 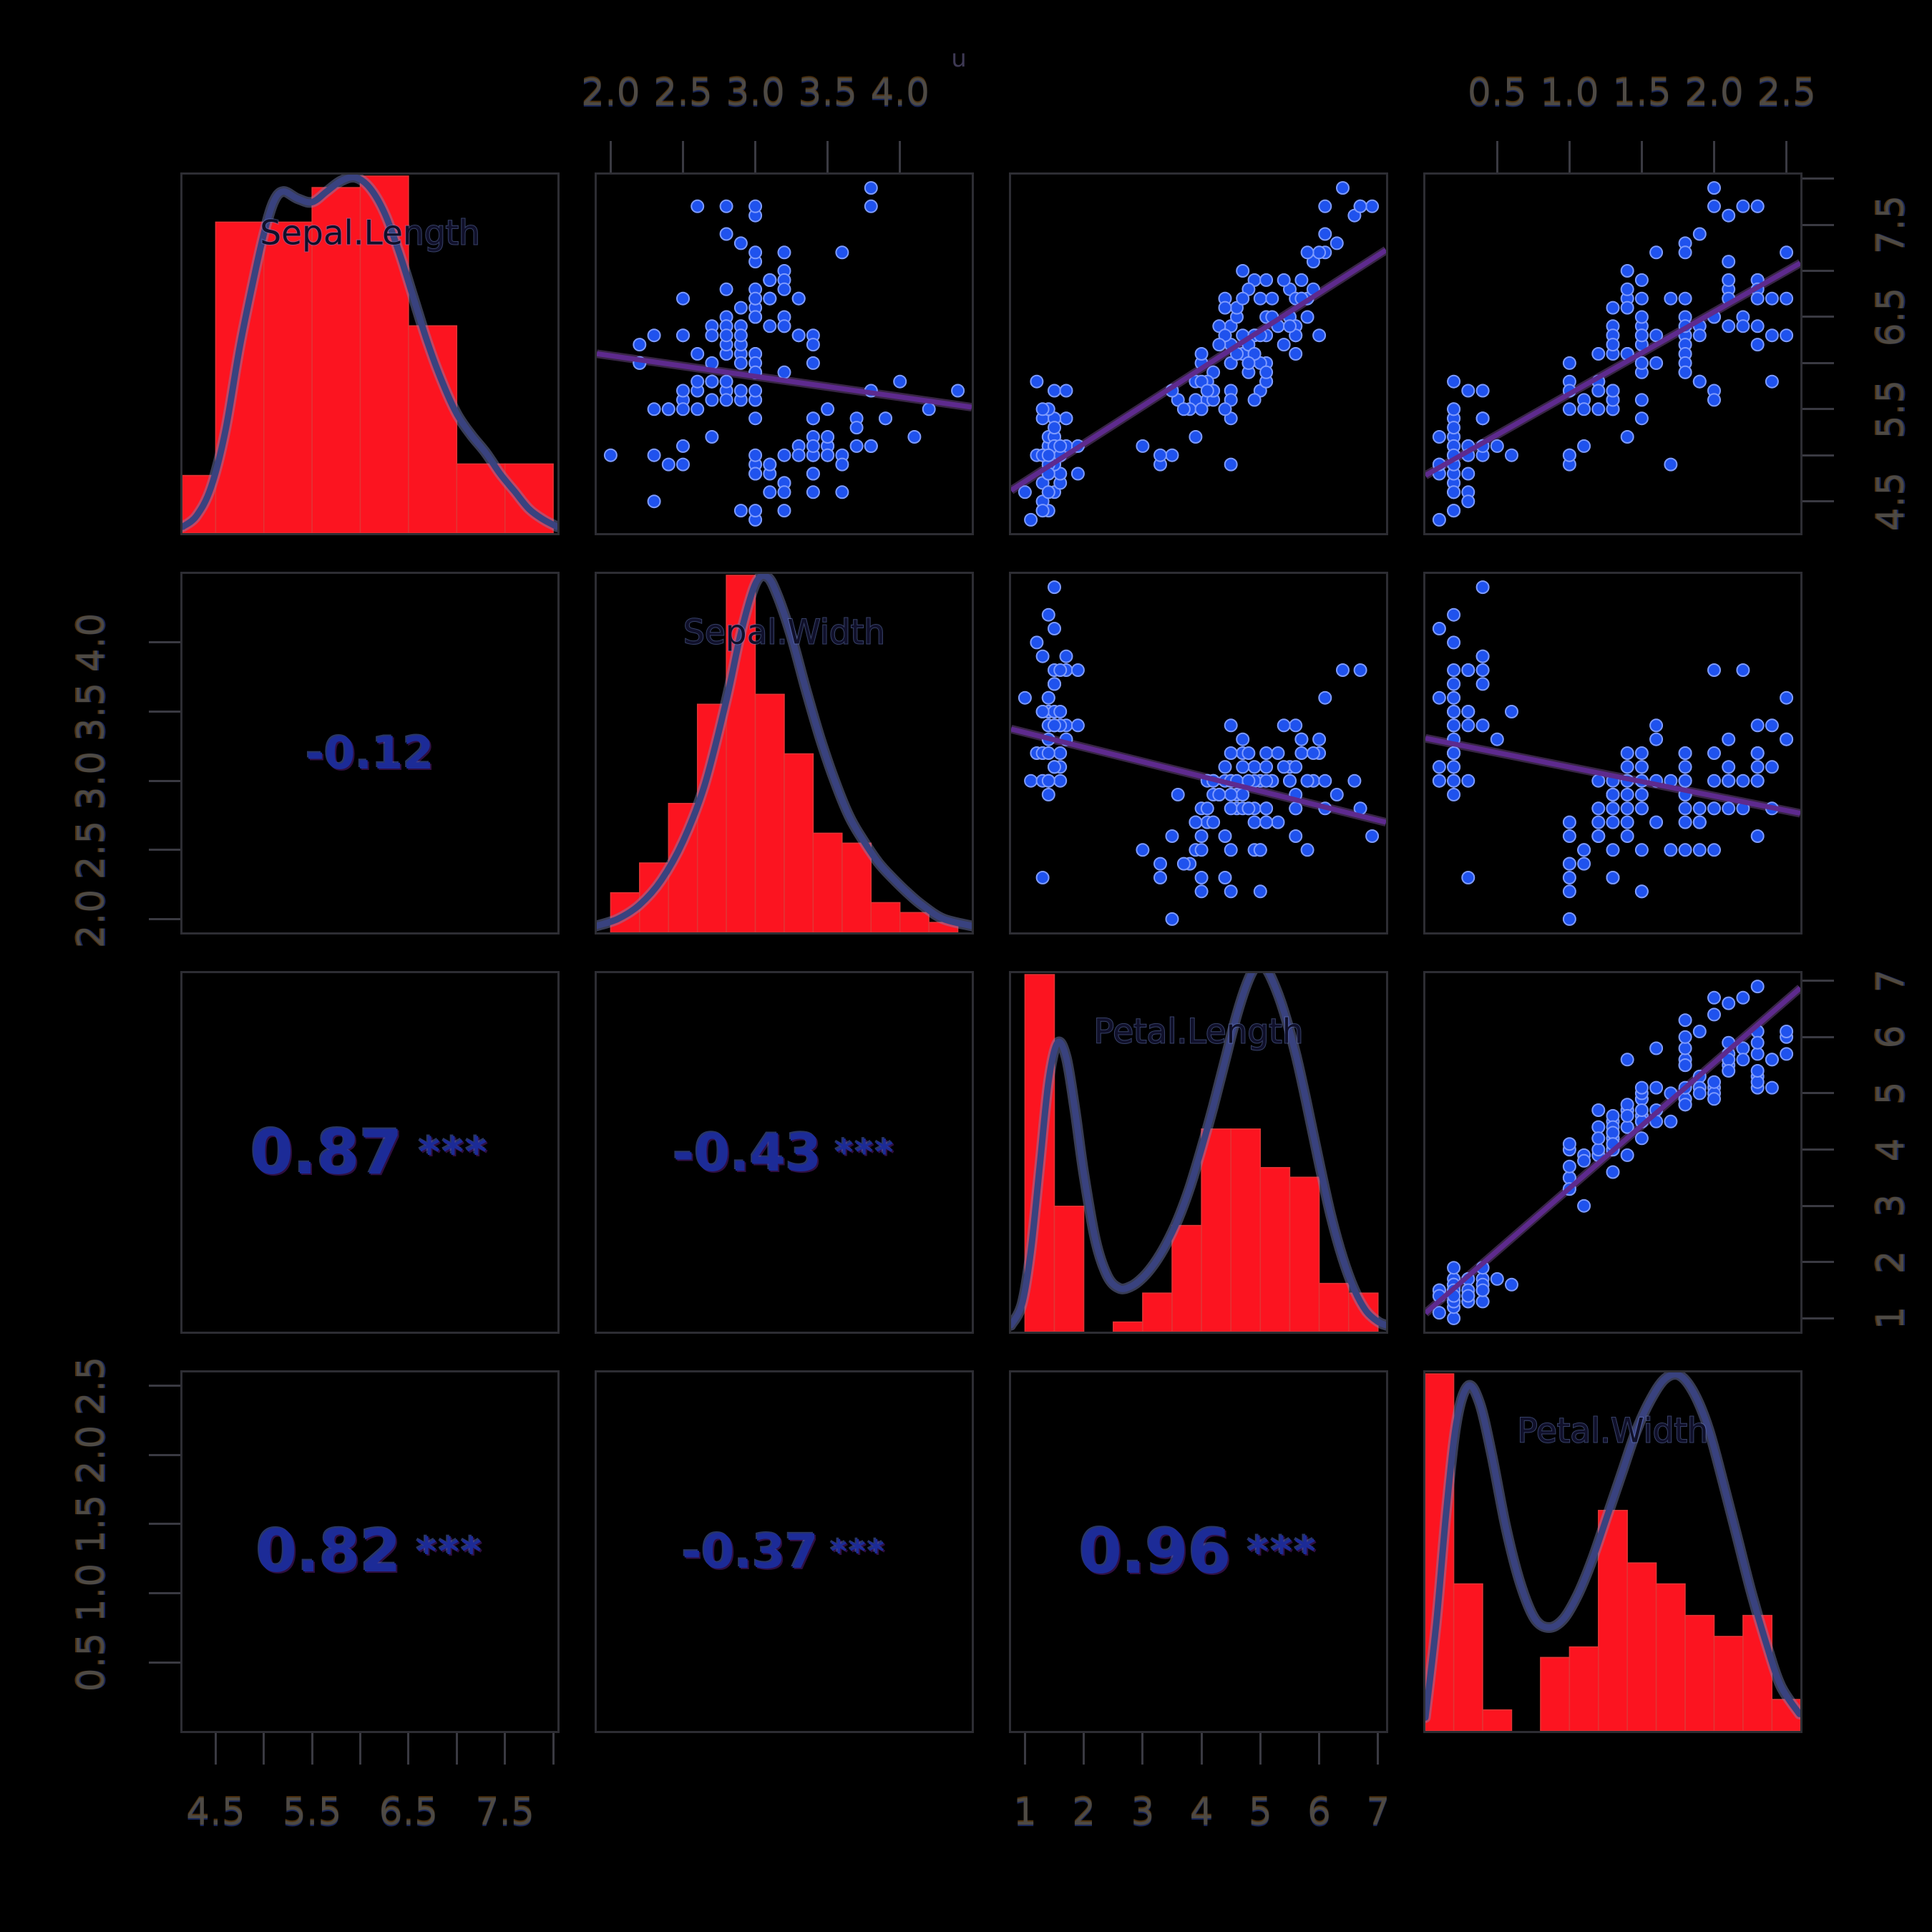 What do you see at coordinates (1612, 1152) in the screenshot?
I see `panel-scatter-r3c4` at bounding box center [1612, 1152].